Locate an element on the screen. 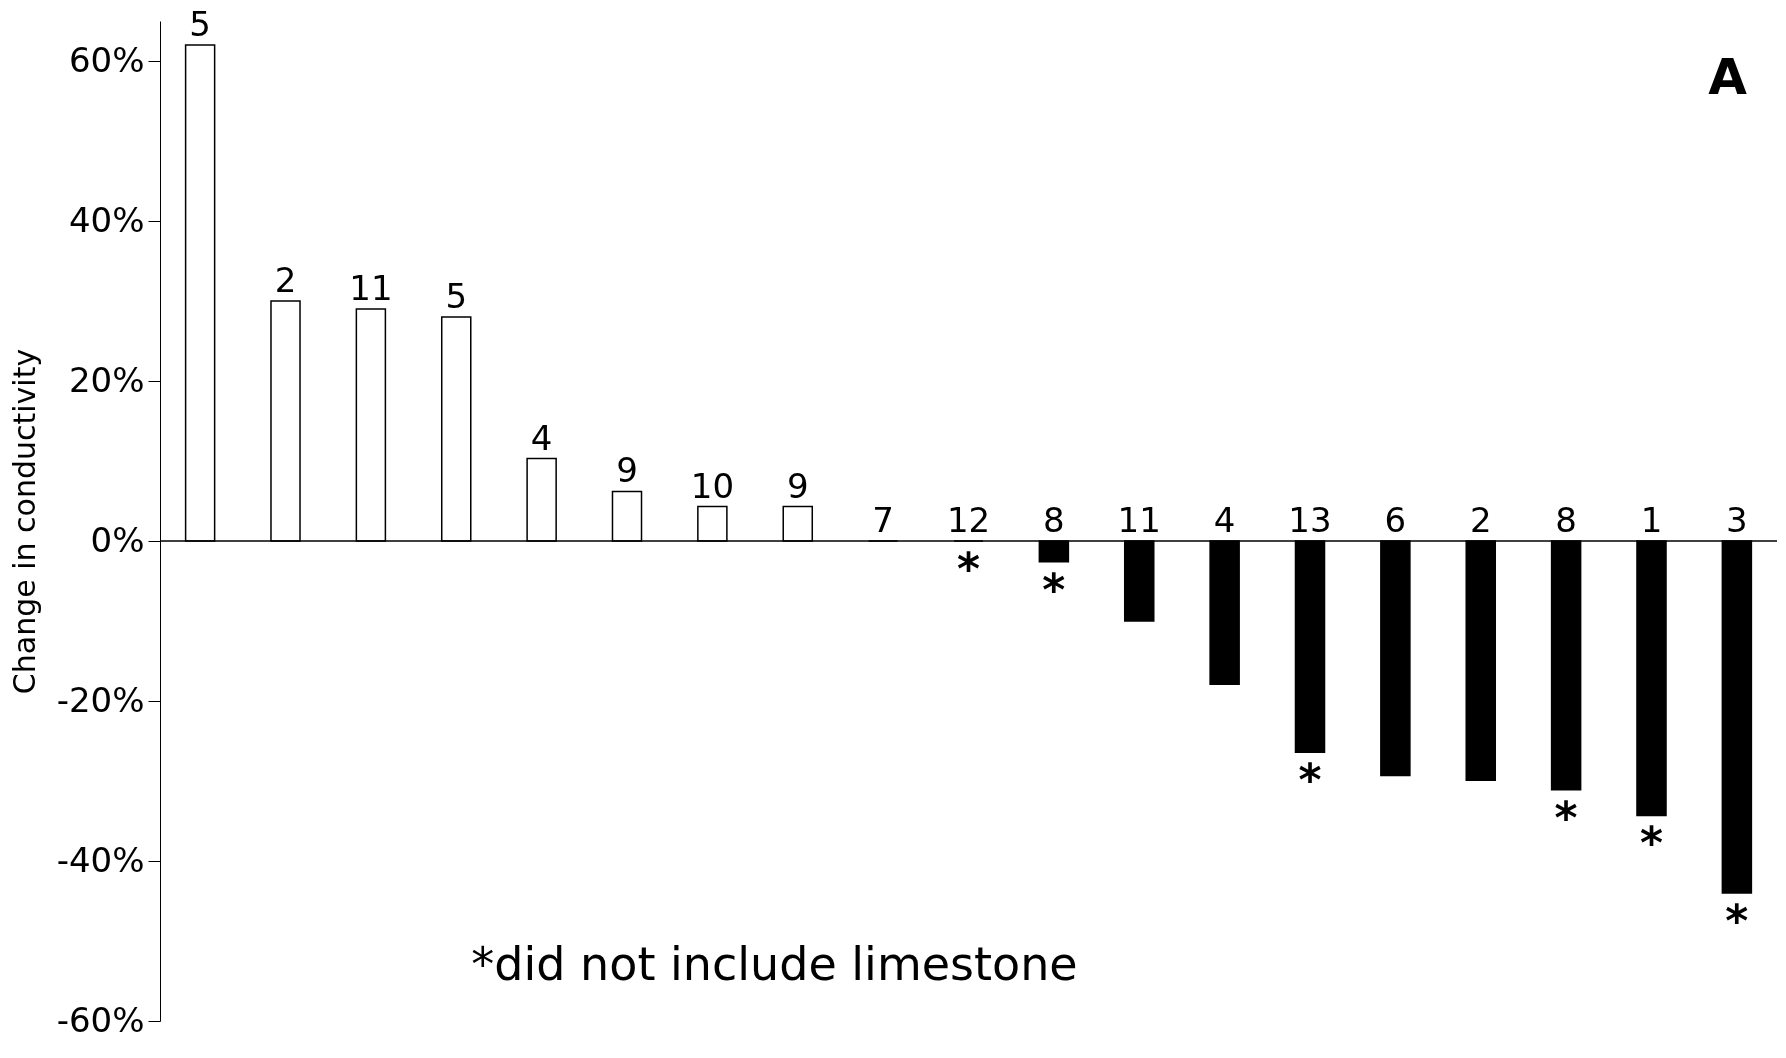 The width and height of the screenshot is (1786, 1058). y-tick-label: -40% is located at coordinates (100, 859).